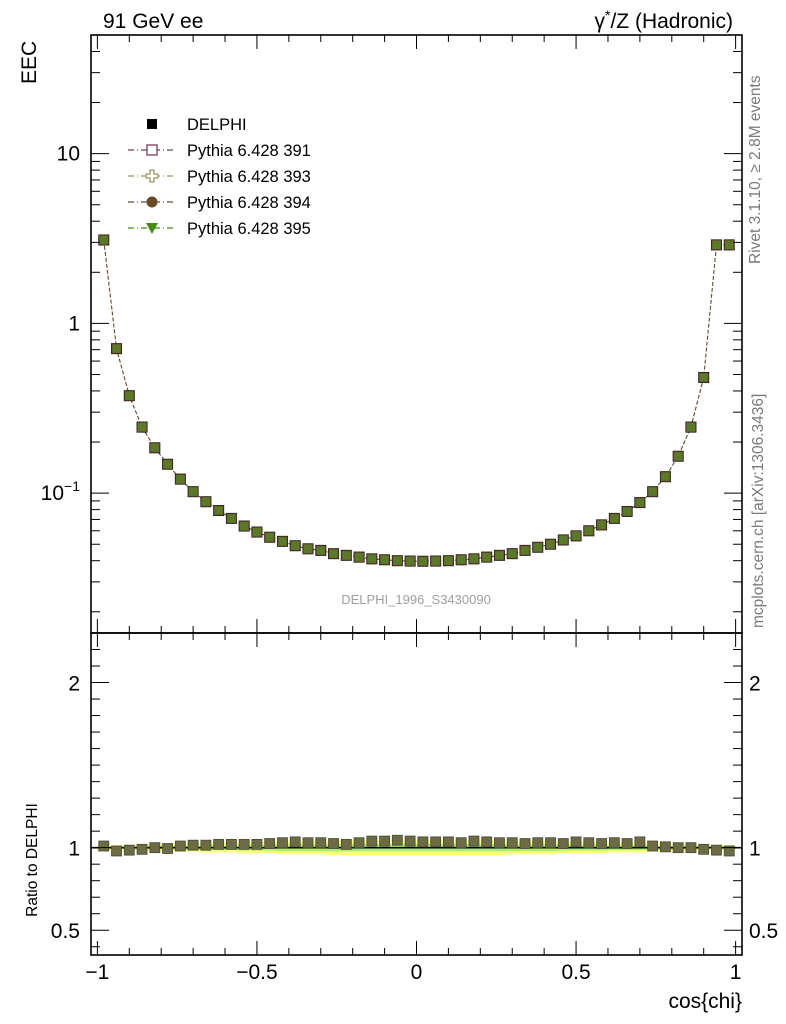 This screenshot has height=1024, width=786. I want to click on x-tick-label: 0.5, so click(575, 972).